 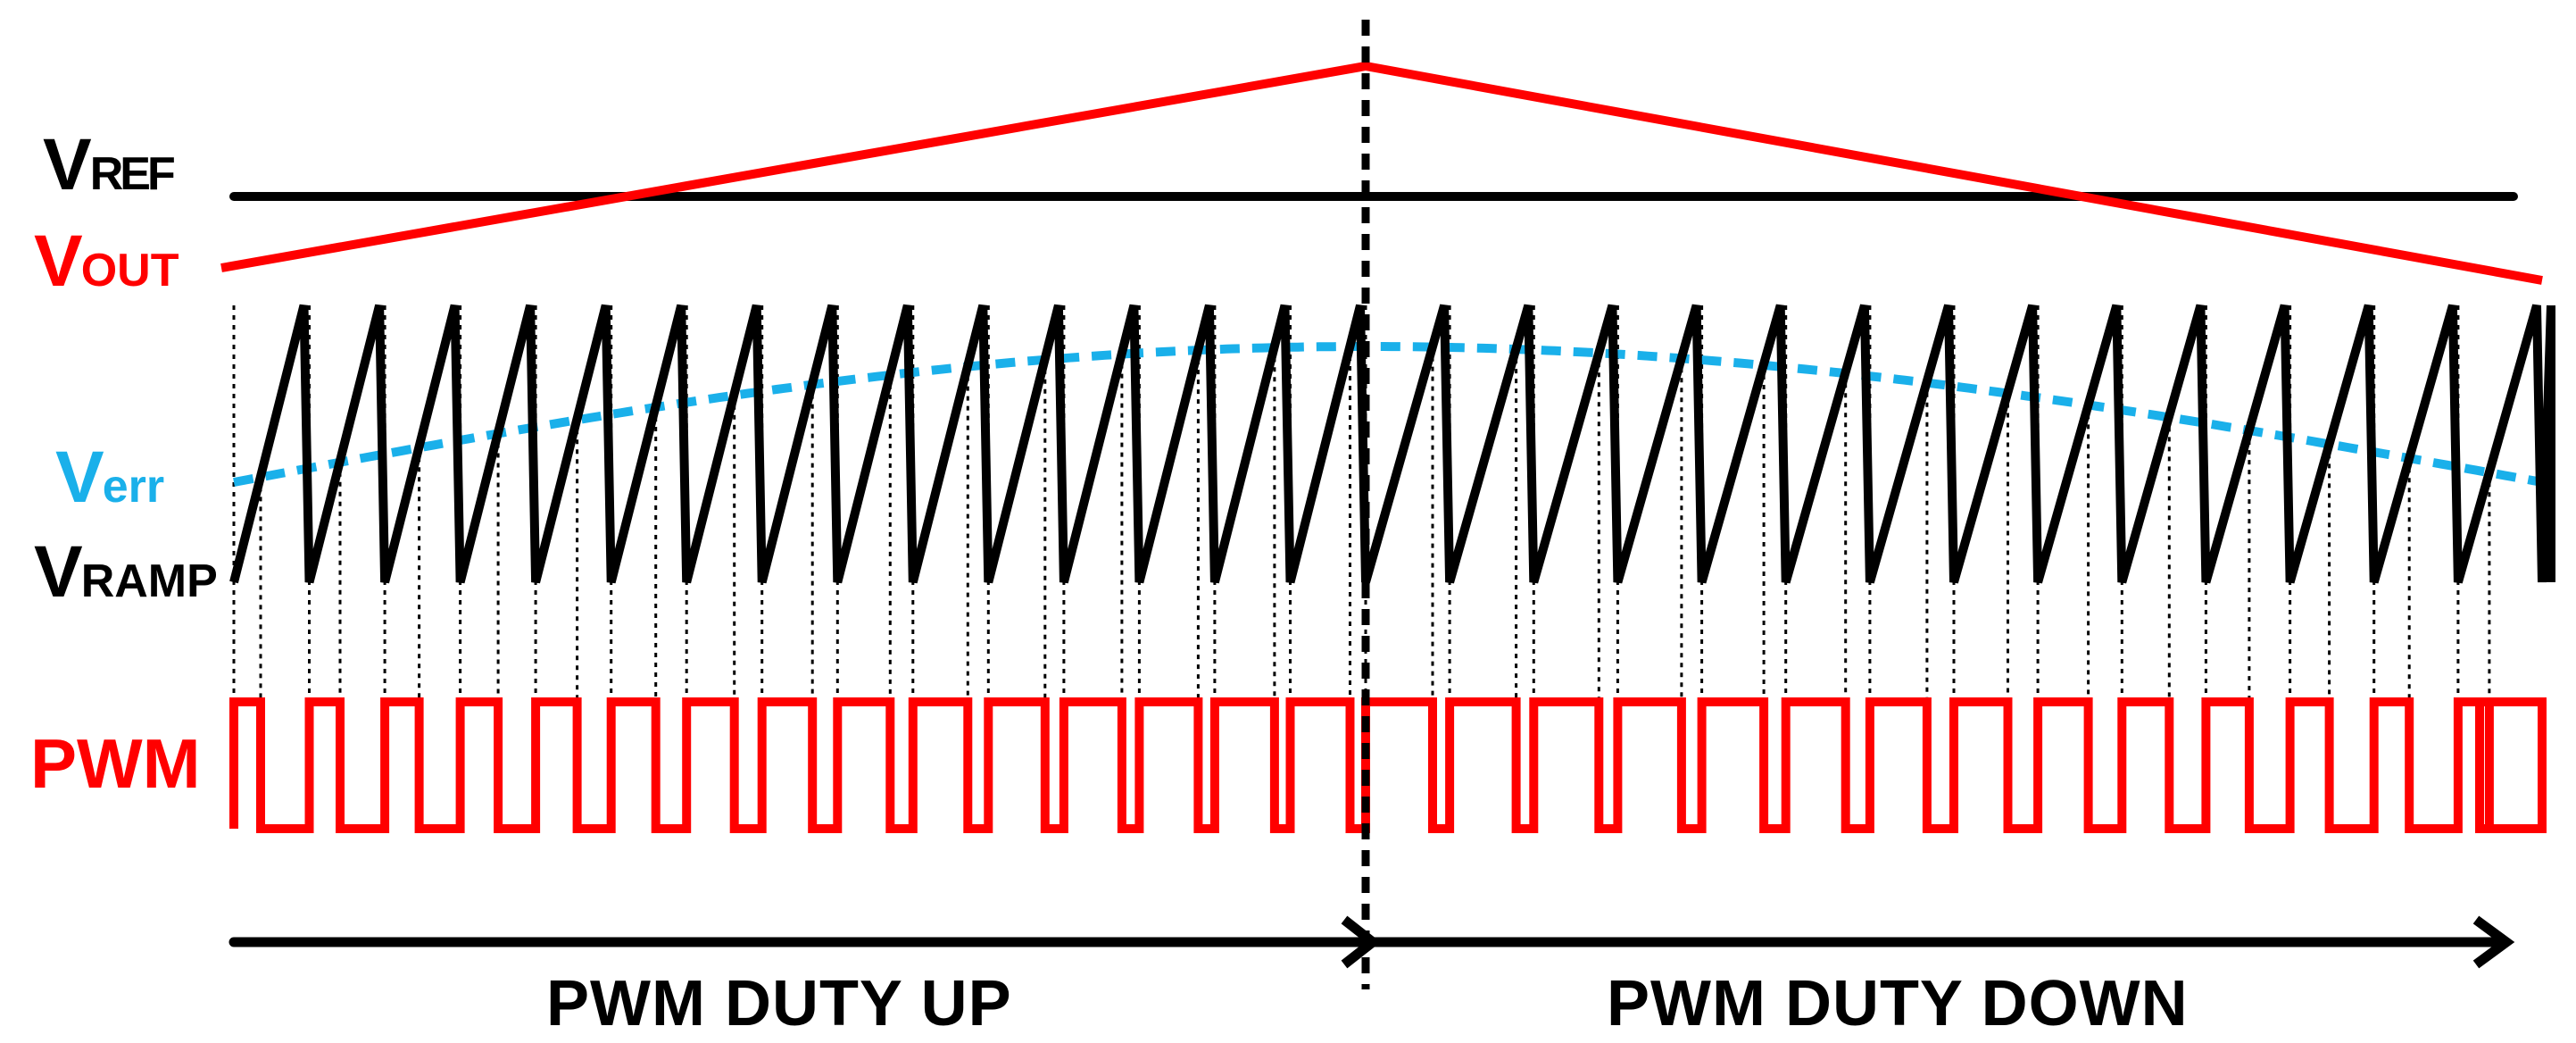 I want to click on arrow-head-mid, so click(x=1361, y=942).